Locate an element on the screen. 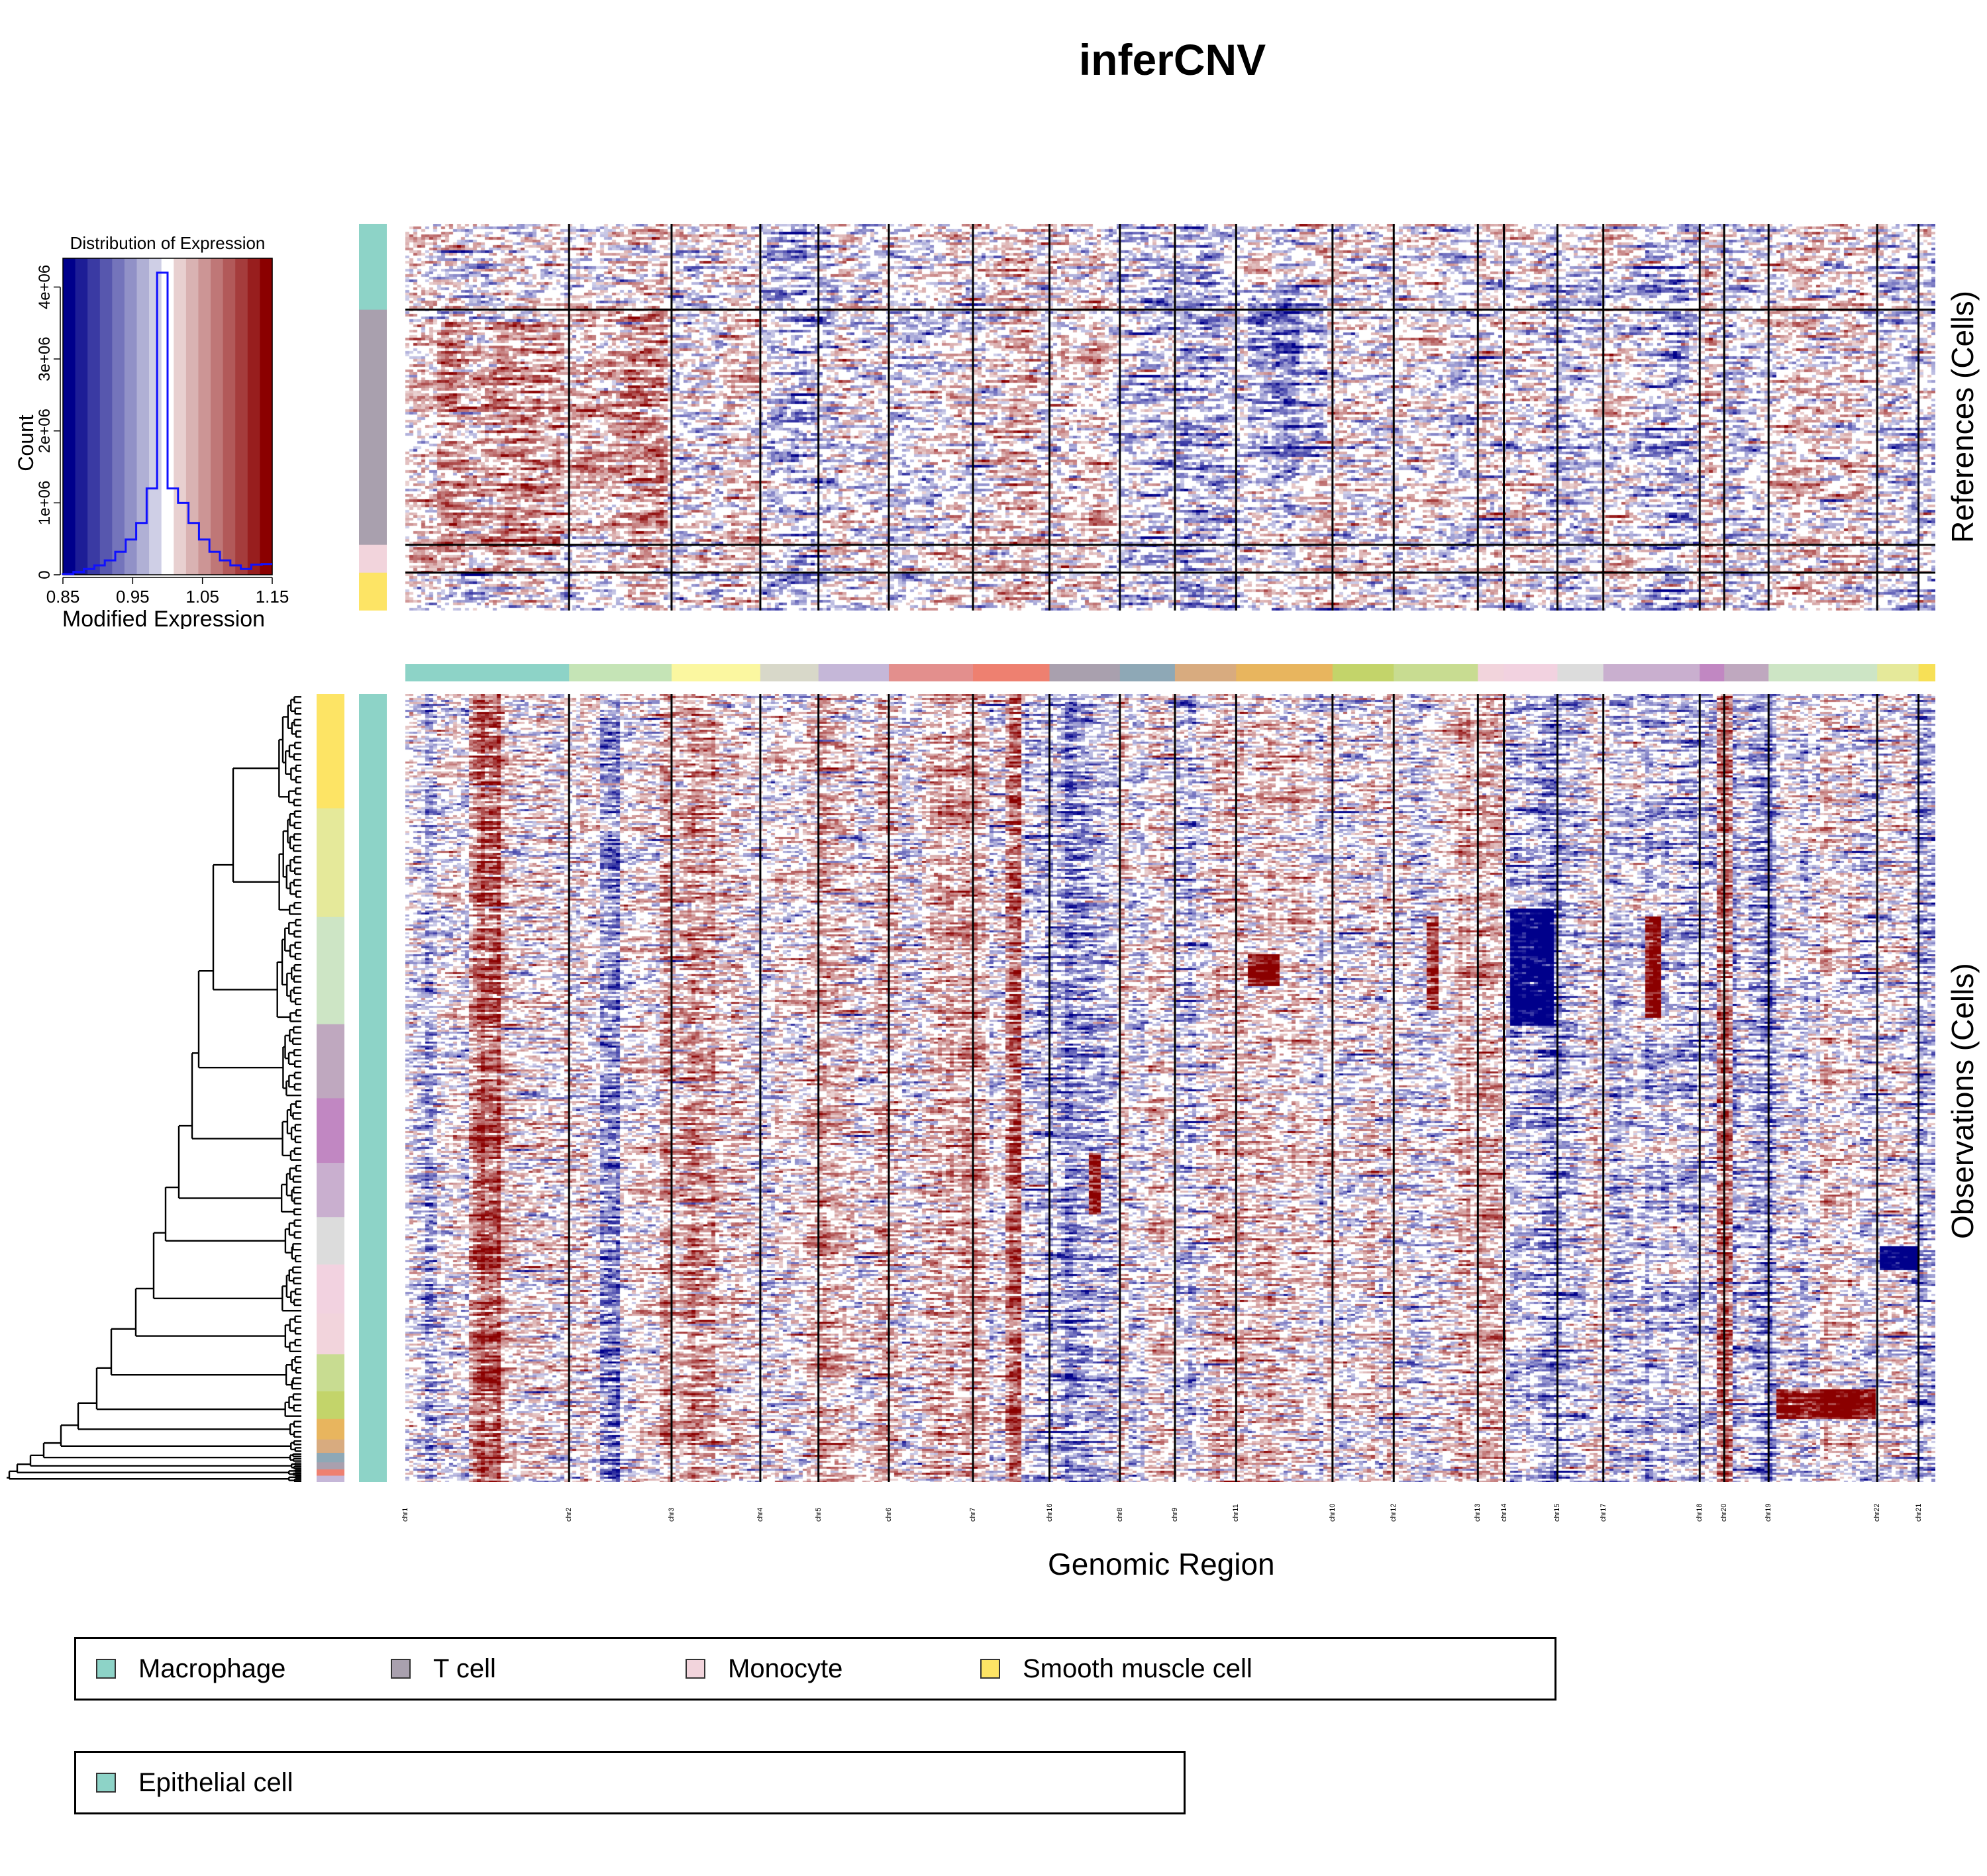 The image size is (1987, 1876). legend-item: Smooth muscle cell is located at coordinates (1116, 1669).